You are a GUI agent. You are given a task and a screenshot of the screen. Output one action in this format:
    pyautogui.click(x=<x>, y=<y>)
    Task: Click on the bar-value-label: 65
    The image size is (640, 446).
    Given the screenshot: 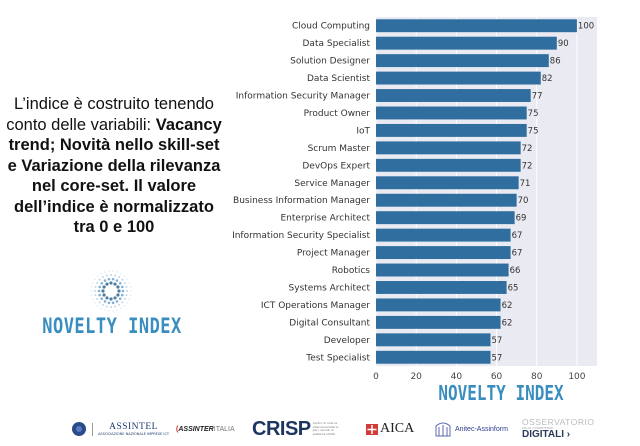 What is the action you would take?
    pyautogui.click(x=513, y=288)
    